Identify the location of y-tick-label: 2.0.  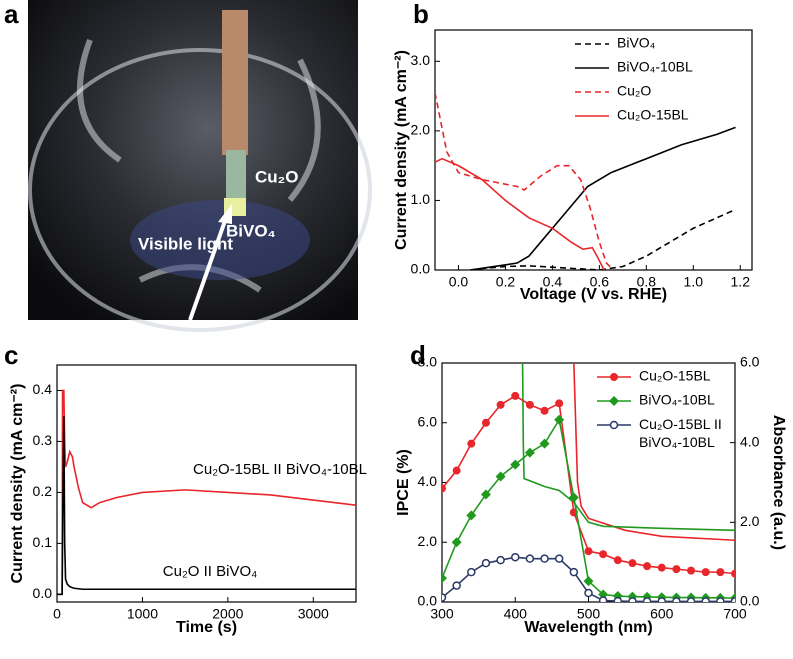
(421, 130).